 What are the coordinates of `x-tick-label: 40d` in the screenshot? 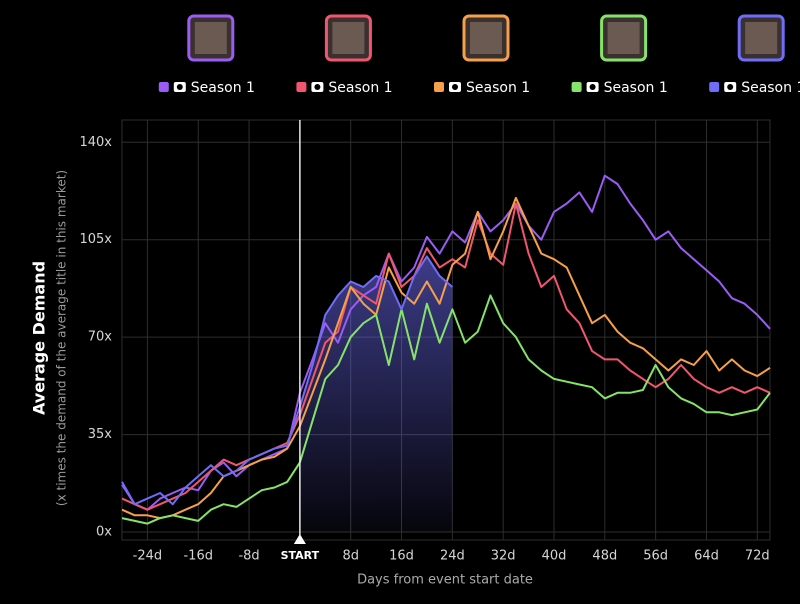 It's located at (554, 556).